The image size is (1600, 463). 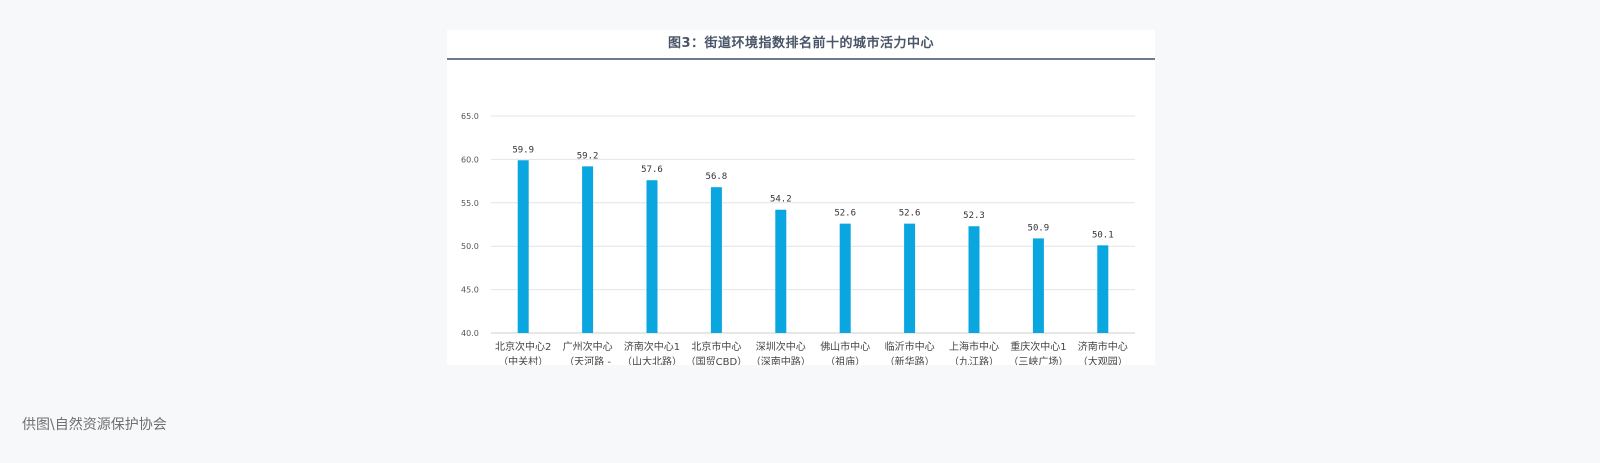 I want to click on data-label: 56.8, so click(x=717, y=177).